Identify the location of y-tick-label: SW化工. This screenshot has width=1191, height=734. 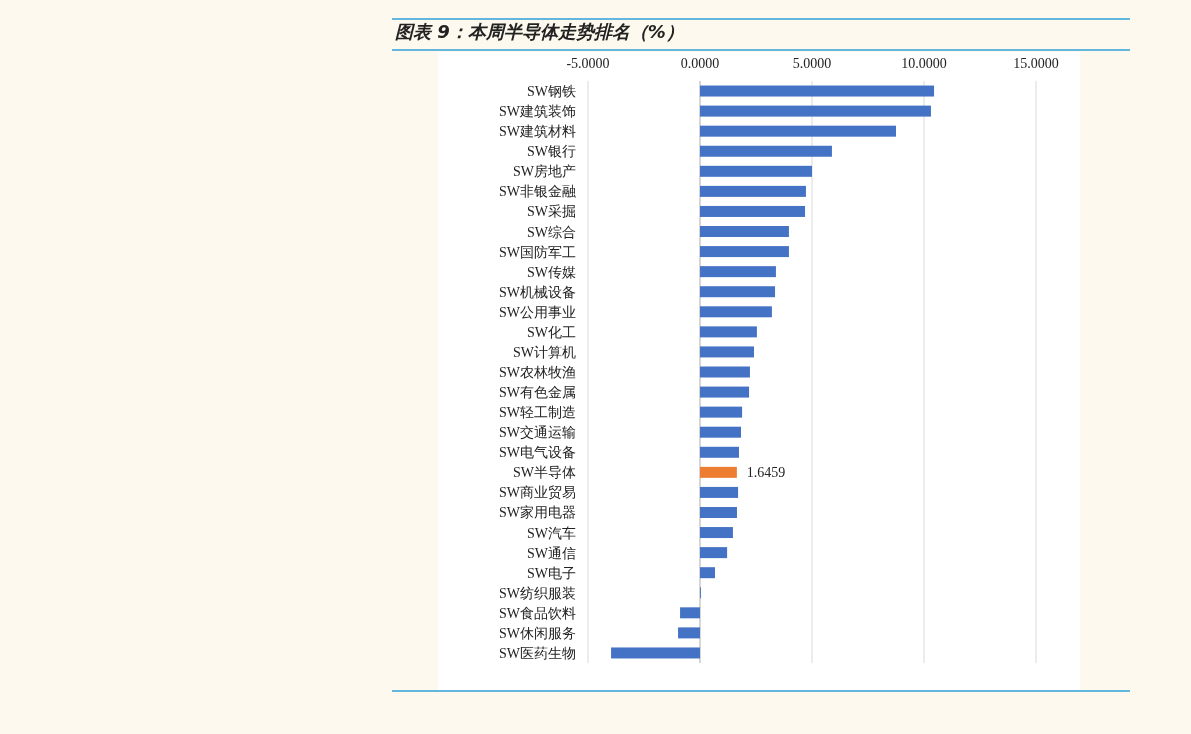
(551, 332).